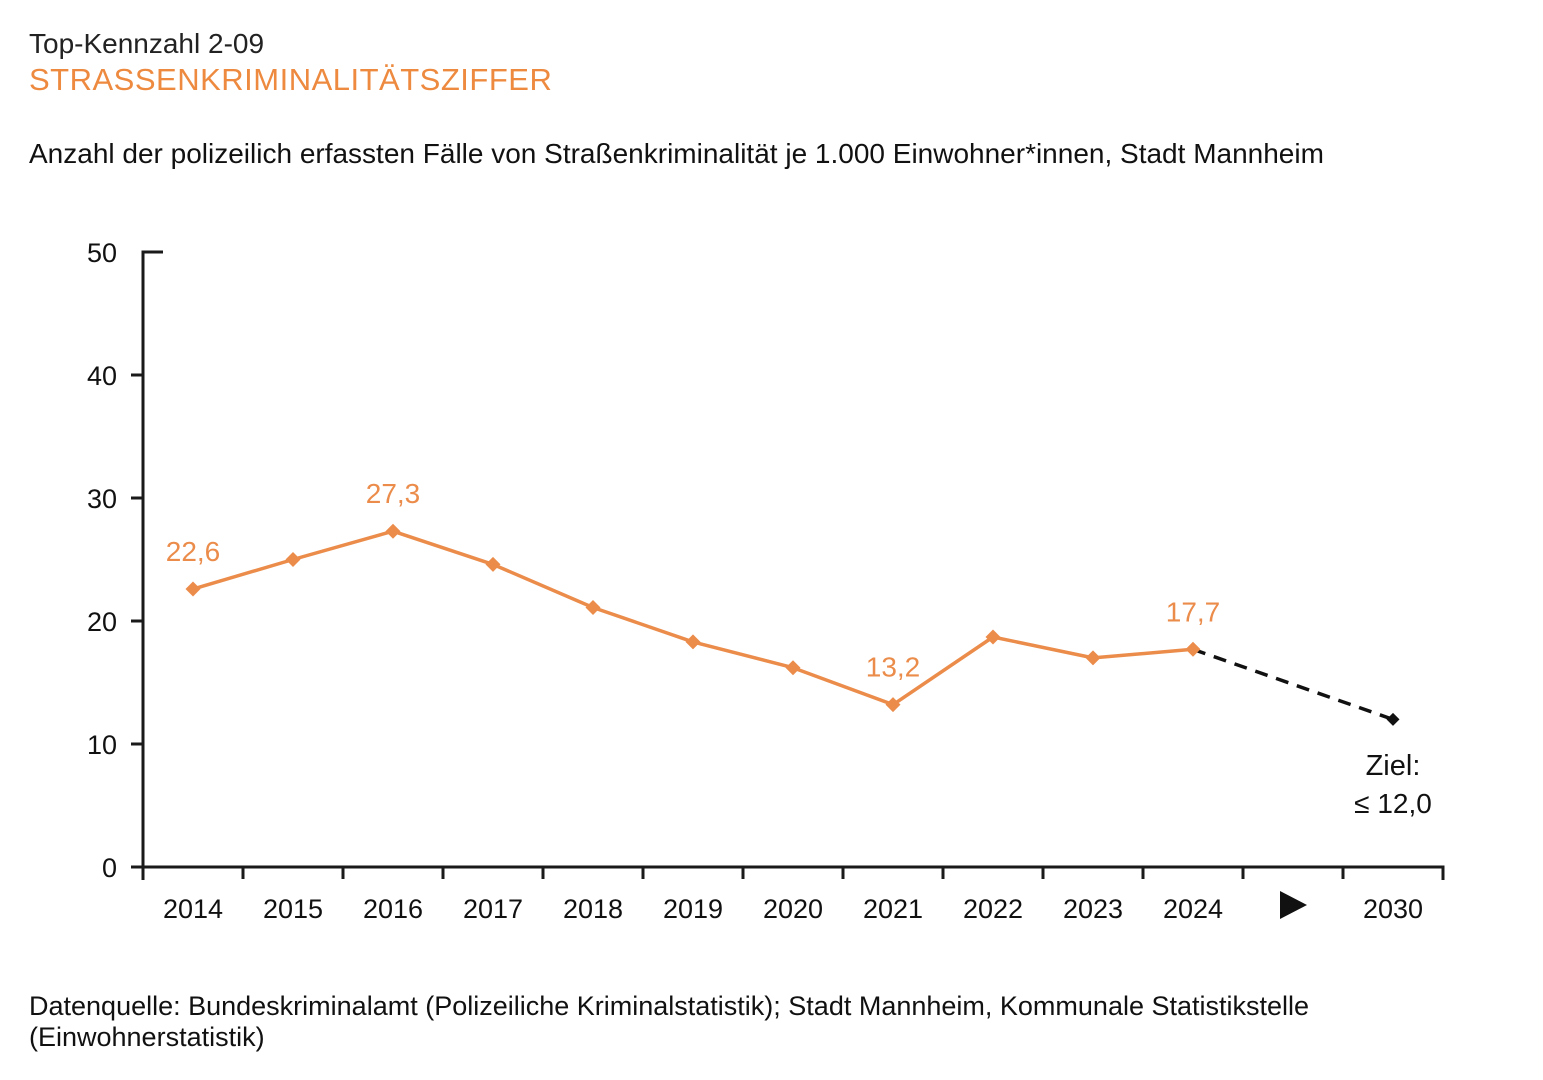  Describe the element at coordinates (1393, 766) in the screenshot. I see `target-label-title: Ziel:` at that location.